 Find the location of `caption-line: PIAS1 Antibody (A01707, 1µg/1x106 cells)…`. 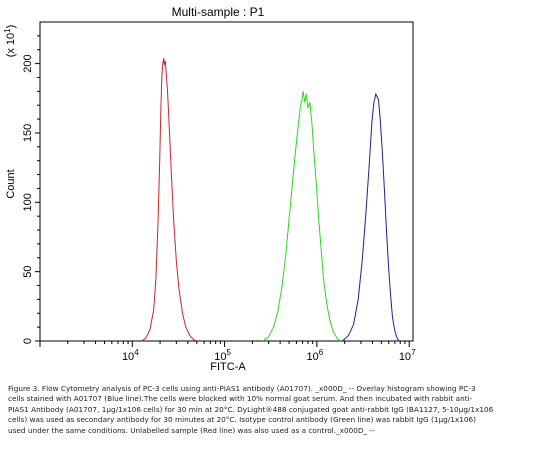

caption-line: PIAS1 Antibody (A01707, 1µg/1x106 cells)… is located at coordinates (251, 409).